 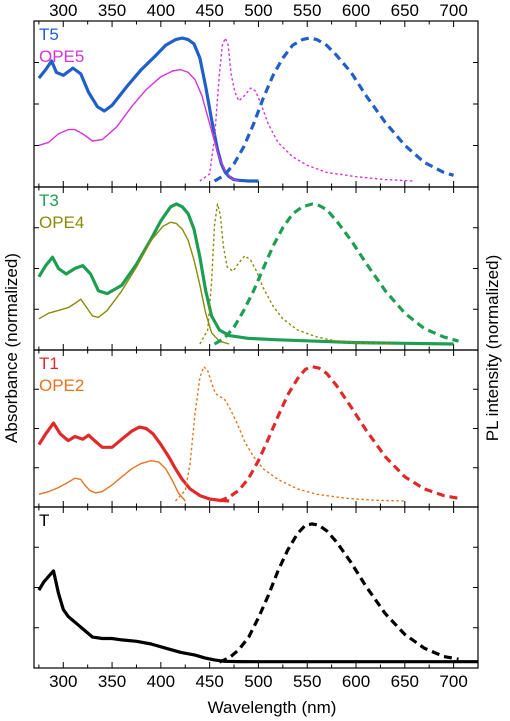 What do you see at coordinates (161, 10) in the screenshot?
I see `x-tick-label-top: 400` at bounding box center [161, 10].